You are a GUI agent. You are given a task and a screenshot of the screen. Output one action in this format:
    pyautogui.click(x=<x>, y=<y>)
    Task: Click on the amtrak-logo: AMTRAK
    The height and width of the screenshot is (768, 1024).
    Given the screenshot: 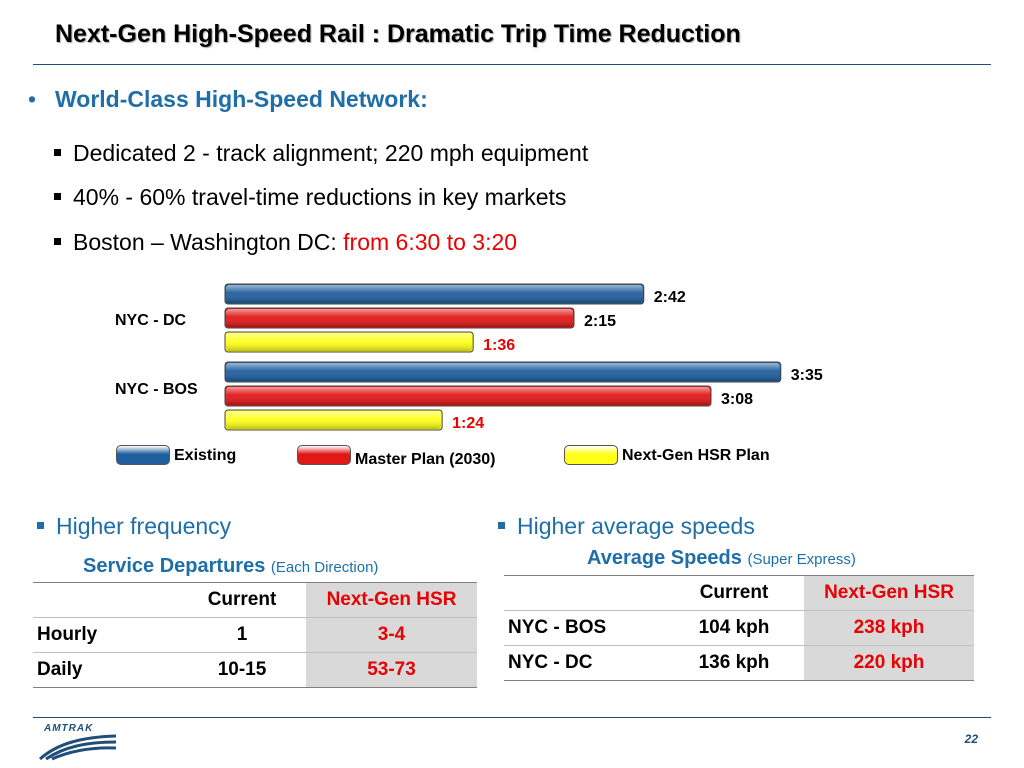 What is the action you would take?
    pyautogui.click(x=69, y=728)
    